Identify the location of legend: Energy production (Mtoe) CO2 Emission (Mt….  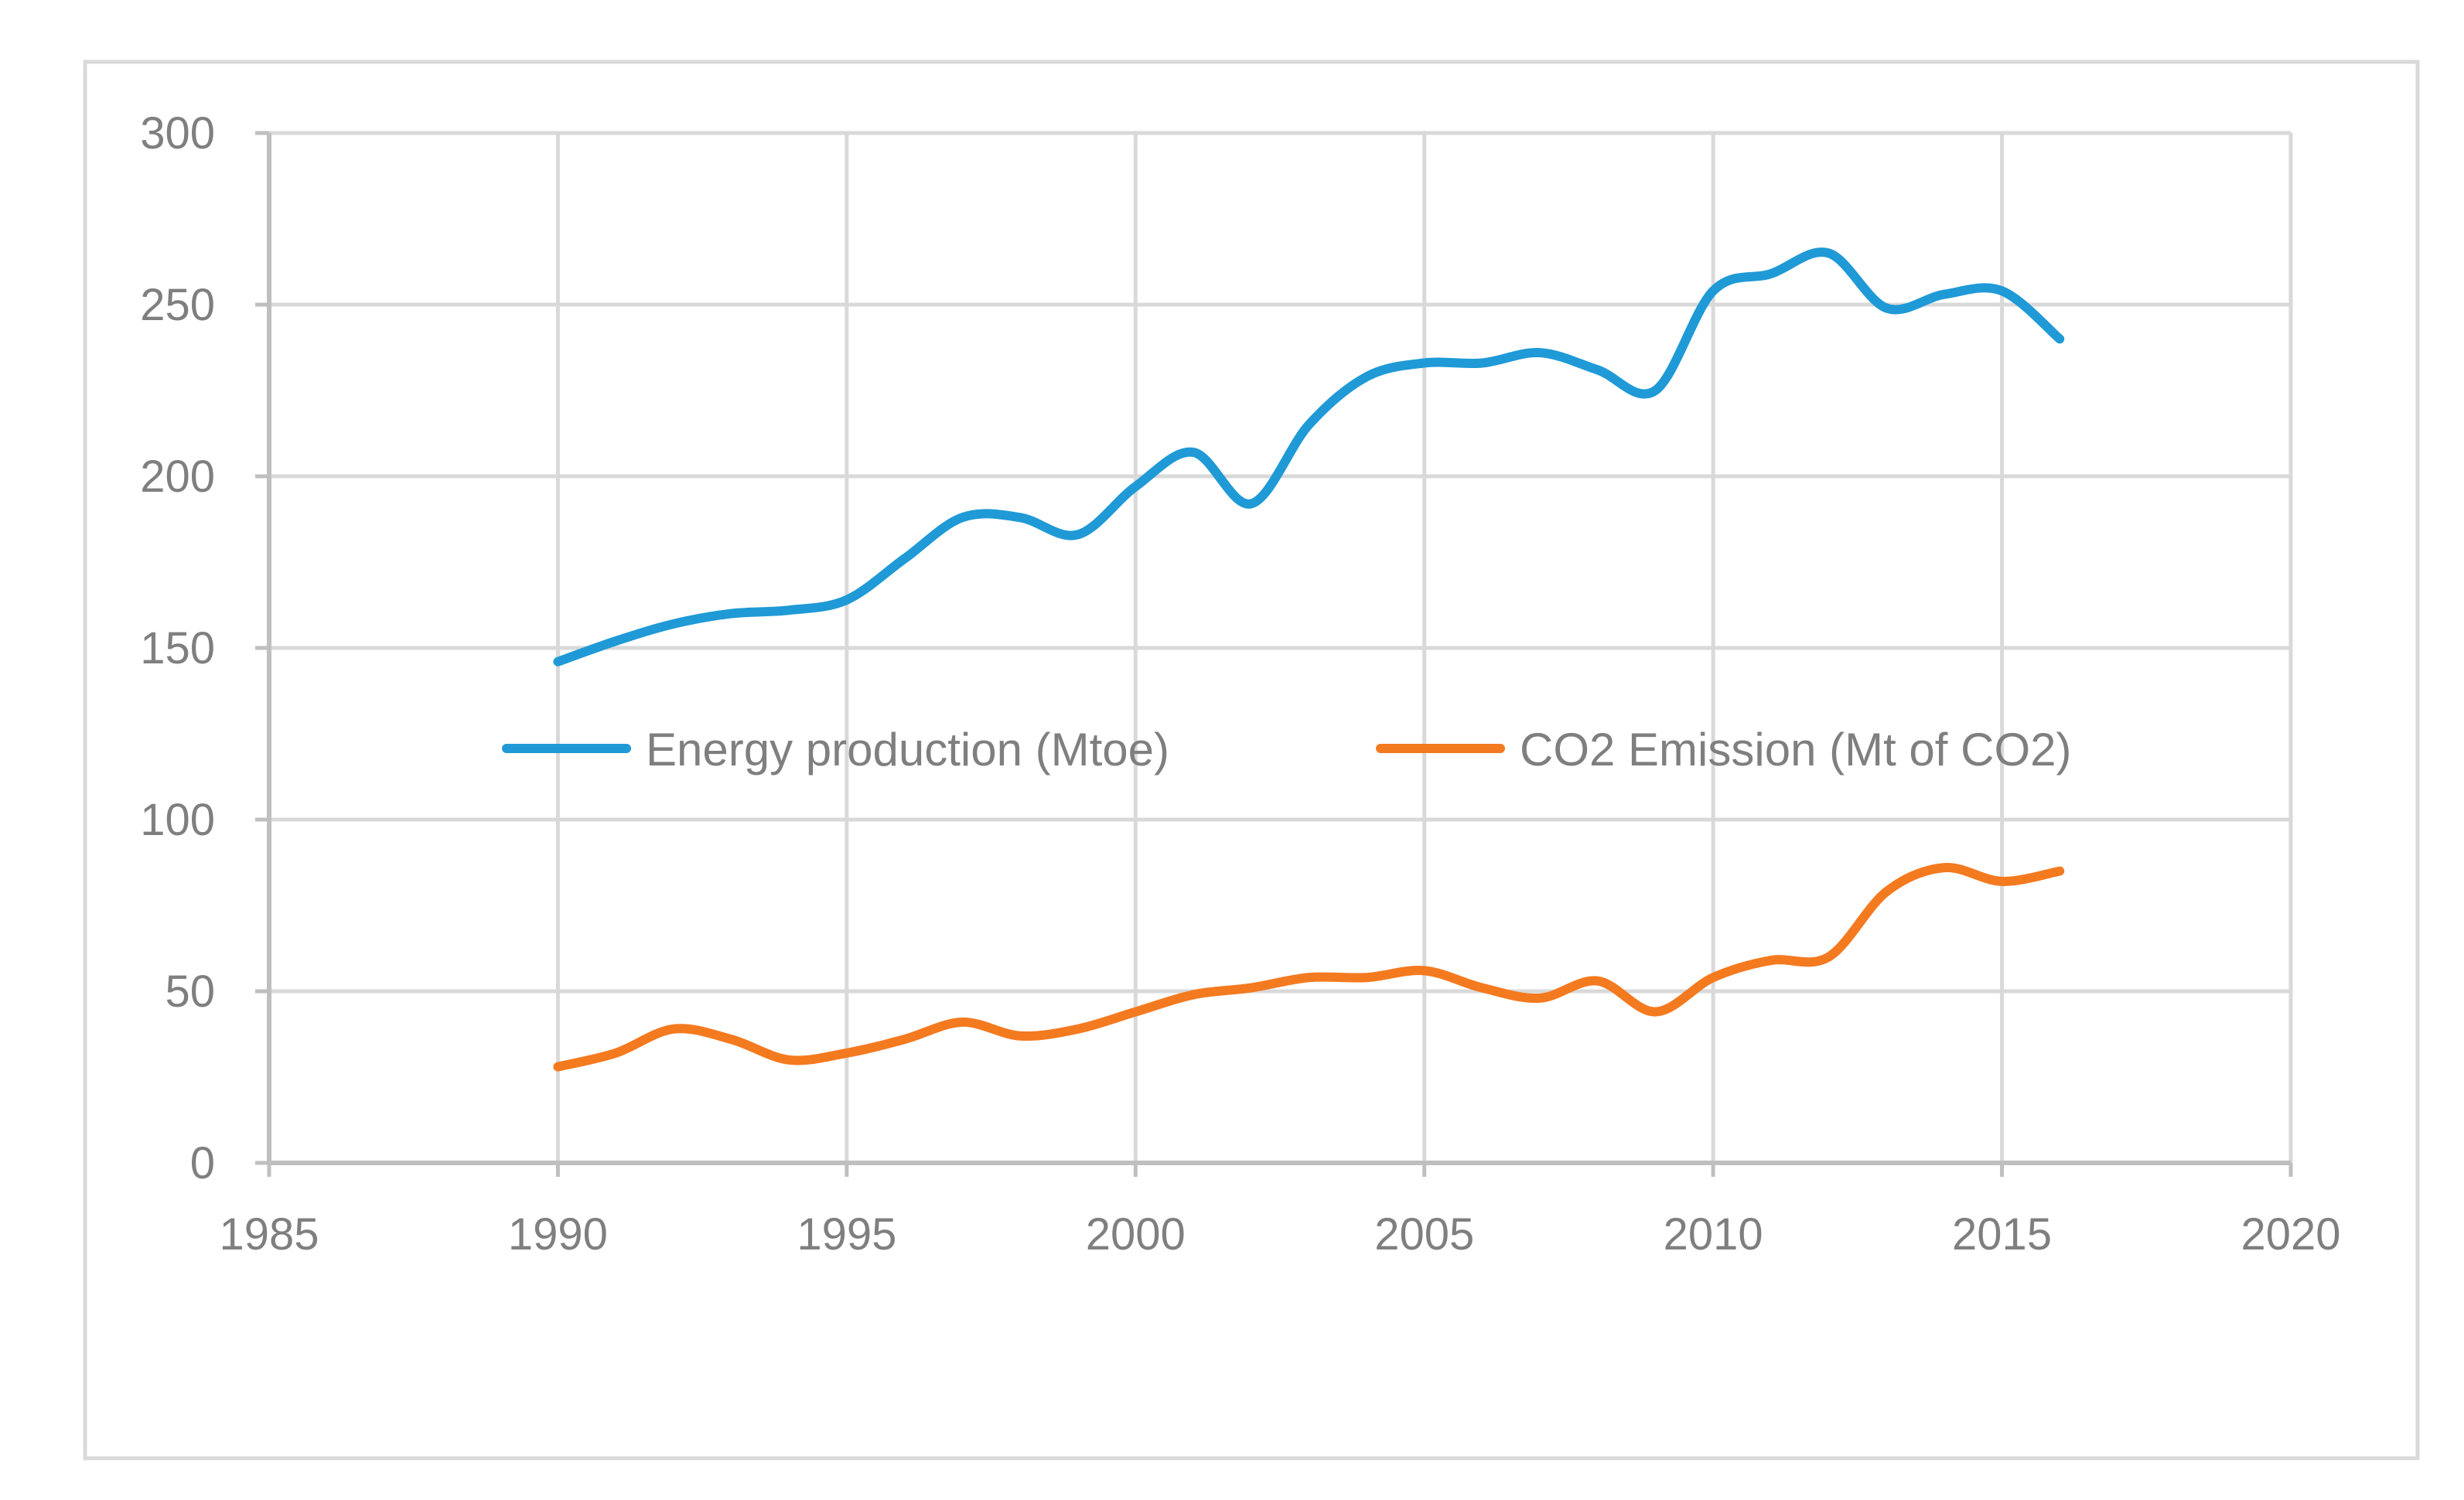
(1286, 750).